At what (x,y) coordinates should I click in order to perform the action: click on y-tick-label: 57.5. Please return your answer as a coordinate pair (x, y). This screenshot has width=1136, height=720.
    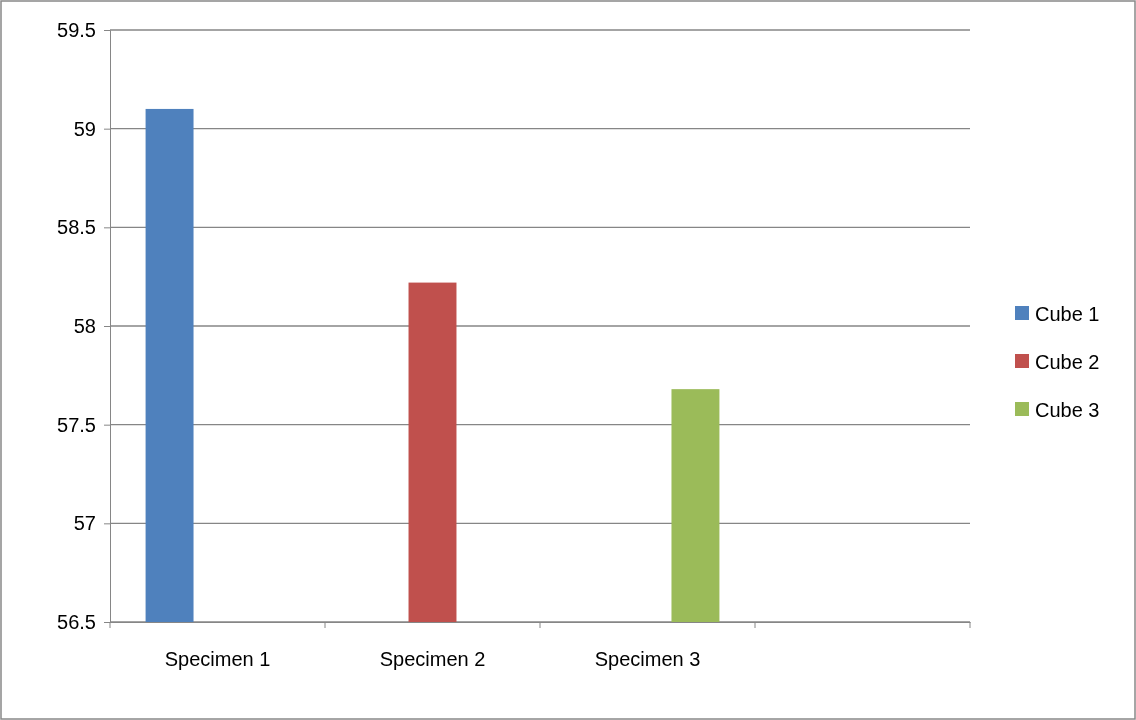
    Looking at the image, I should click on (76, 424).